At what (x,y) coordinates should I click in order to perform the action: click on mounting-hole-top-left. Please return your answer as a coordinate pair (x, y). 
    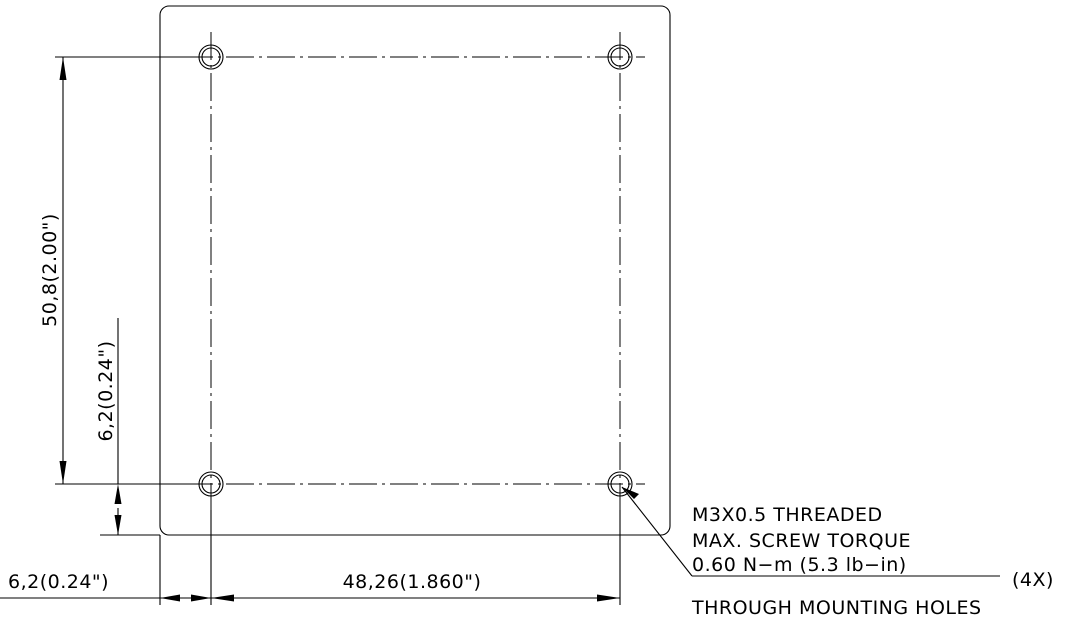
    Looking at the image, I should click on (211, 57).